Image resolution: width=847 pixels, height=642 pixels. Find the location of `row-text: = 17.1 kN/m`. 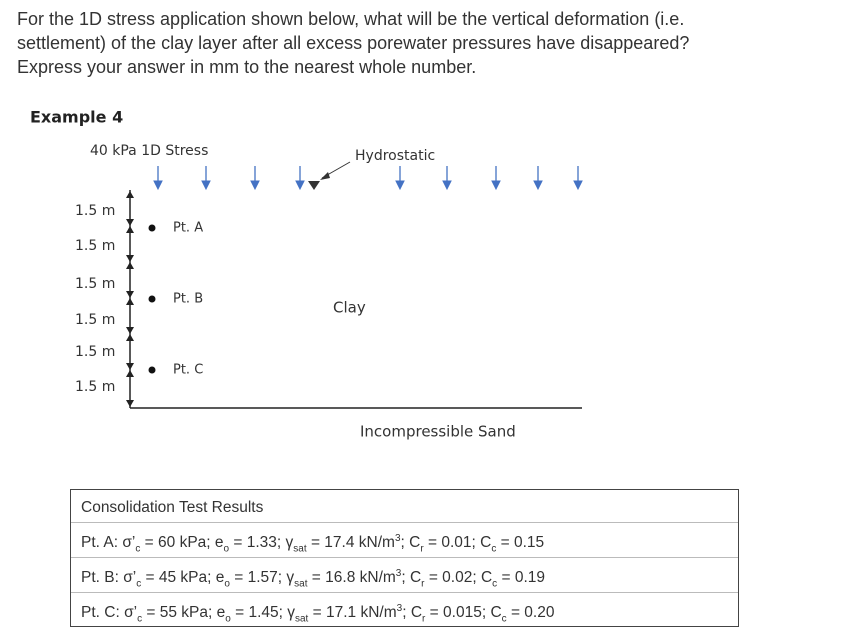

row-text: = 17.1 kN/m is located at coordinates (352, 613).